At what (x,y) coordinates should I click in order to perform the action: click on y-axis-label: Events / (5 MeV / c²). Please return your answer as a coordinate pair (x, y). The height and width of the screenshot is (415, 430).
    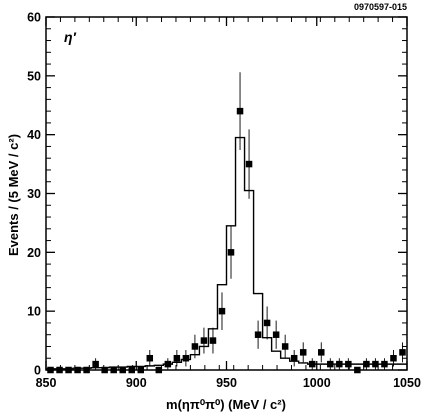
    Looking at the image, I should click on (13, 195).